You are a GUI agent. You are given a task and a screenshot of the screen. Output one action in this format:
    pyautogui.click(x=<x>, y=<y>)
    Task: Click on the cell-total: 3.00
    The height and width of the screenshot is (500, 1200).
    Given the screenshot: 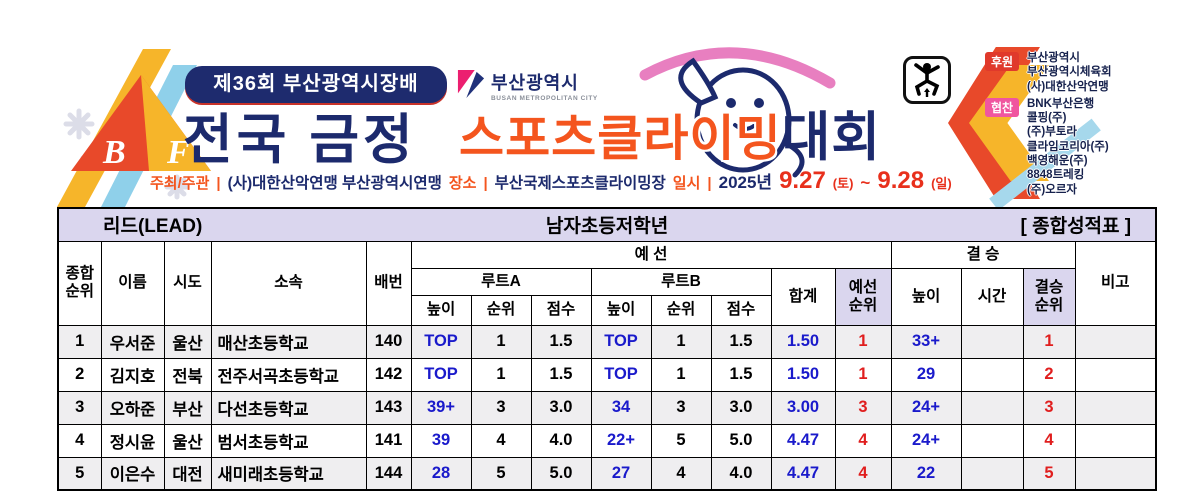 What is the action you would take?
    pyautogui.click(x=803, y=407)
    